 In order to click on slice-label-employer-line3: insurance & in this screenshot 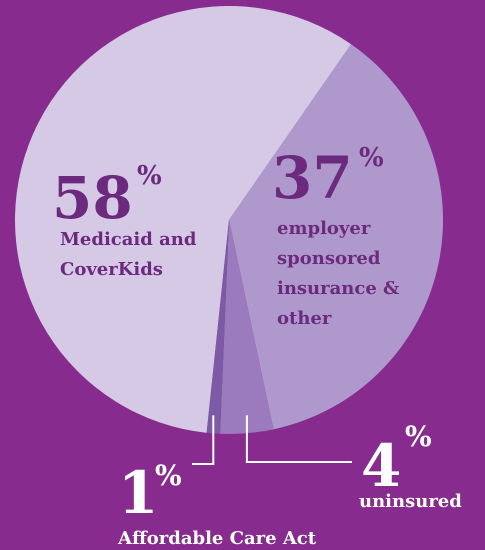, I will do `click(338, 288)`.